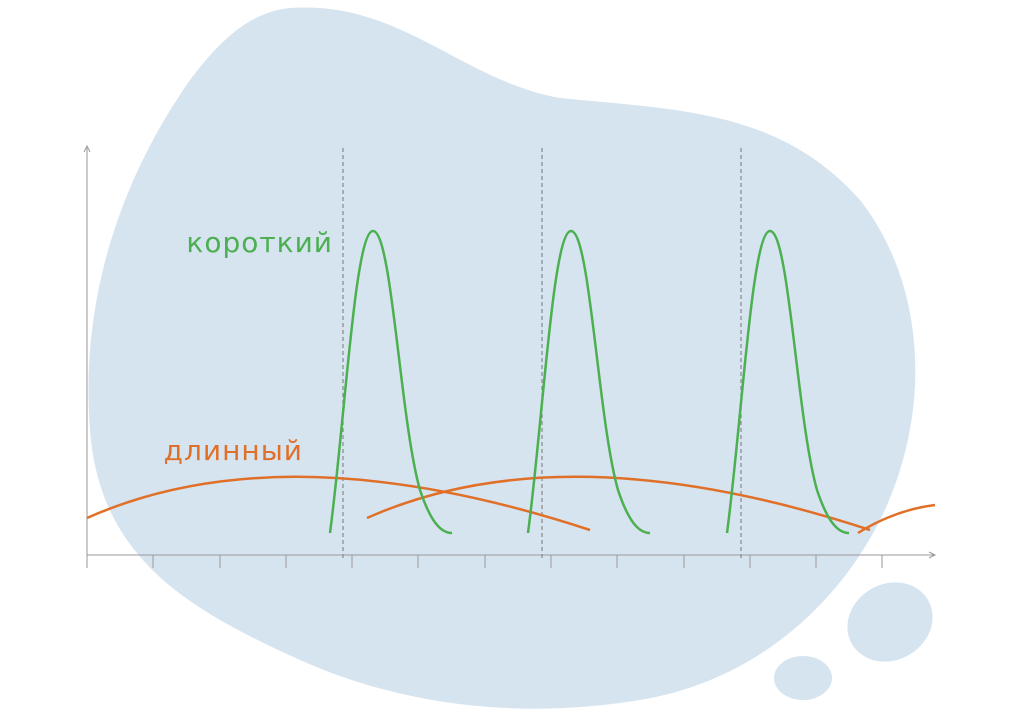 This screenshot has width=1024, height=723. I want to click on axis-ticks, so click(484, 561).